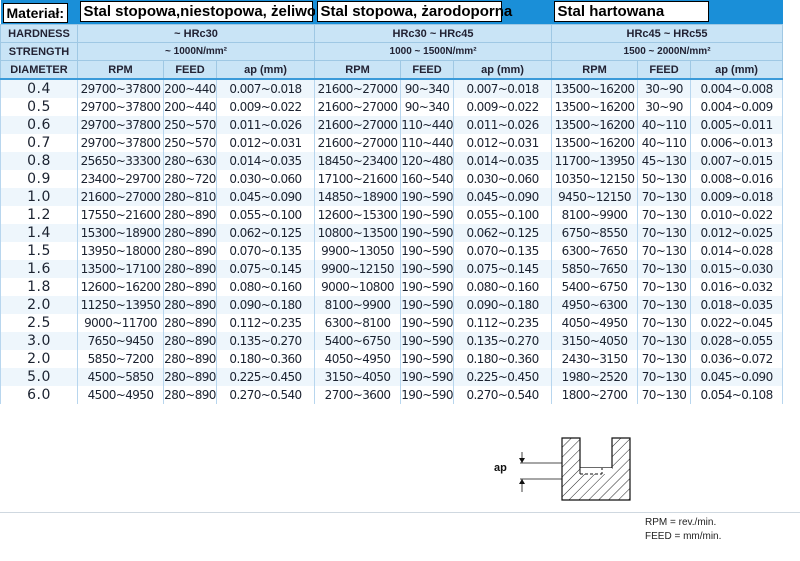 This screenshot has height=561, width=800. What do you see at coordinates (39, 107) in the screenshot?
I see `diameter-cell: 0.5` at bounding box center [39, 107].